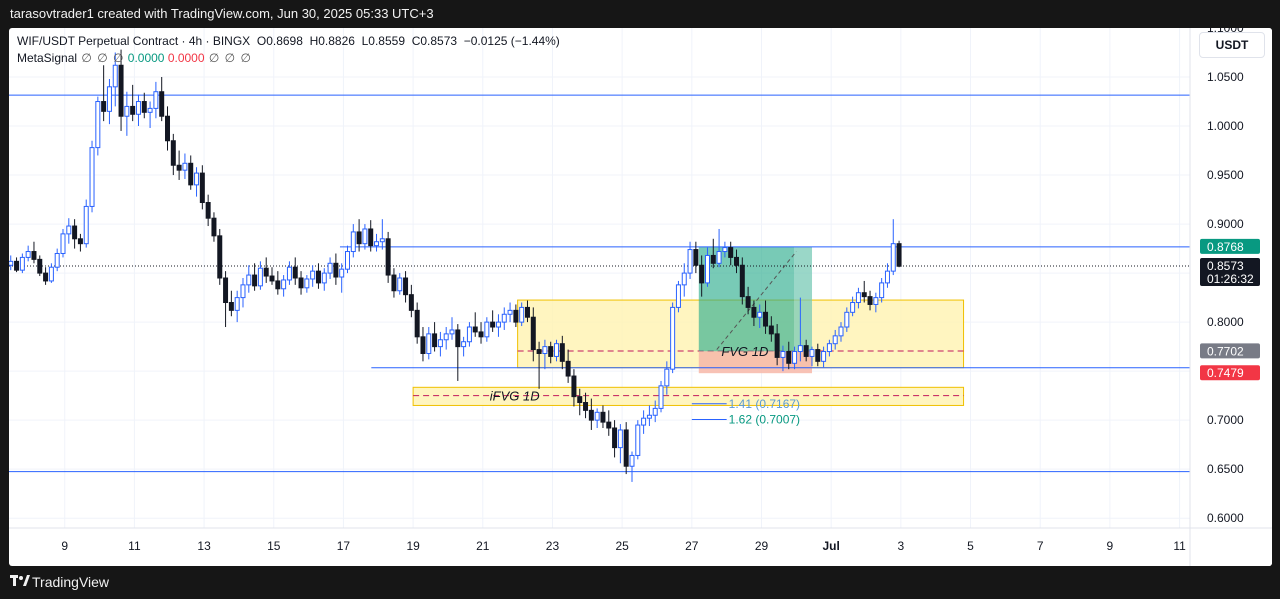  I want to click on price-axis, so click(1231, 297).